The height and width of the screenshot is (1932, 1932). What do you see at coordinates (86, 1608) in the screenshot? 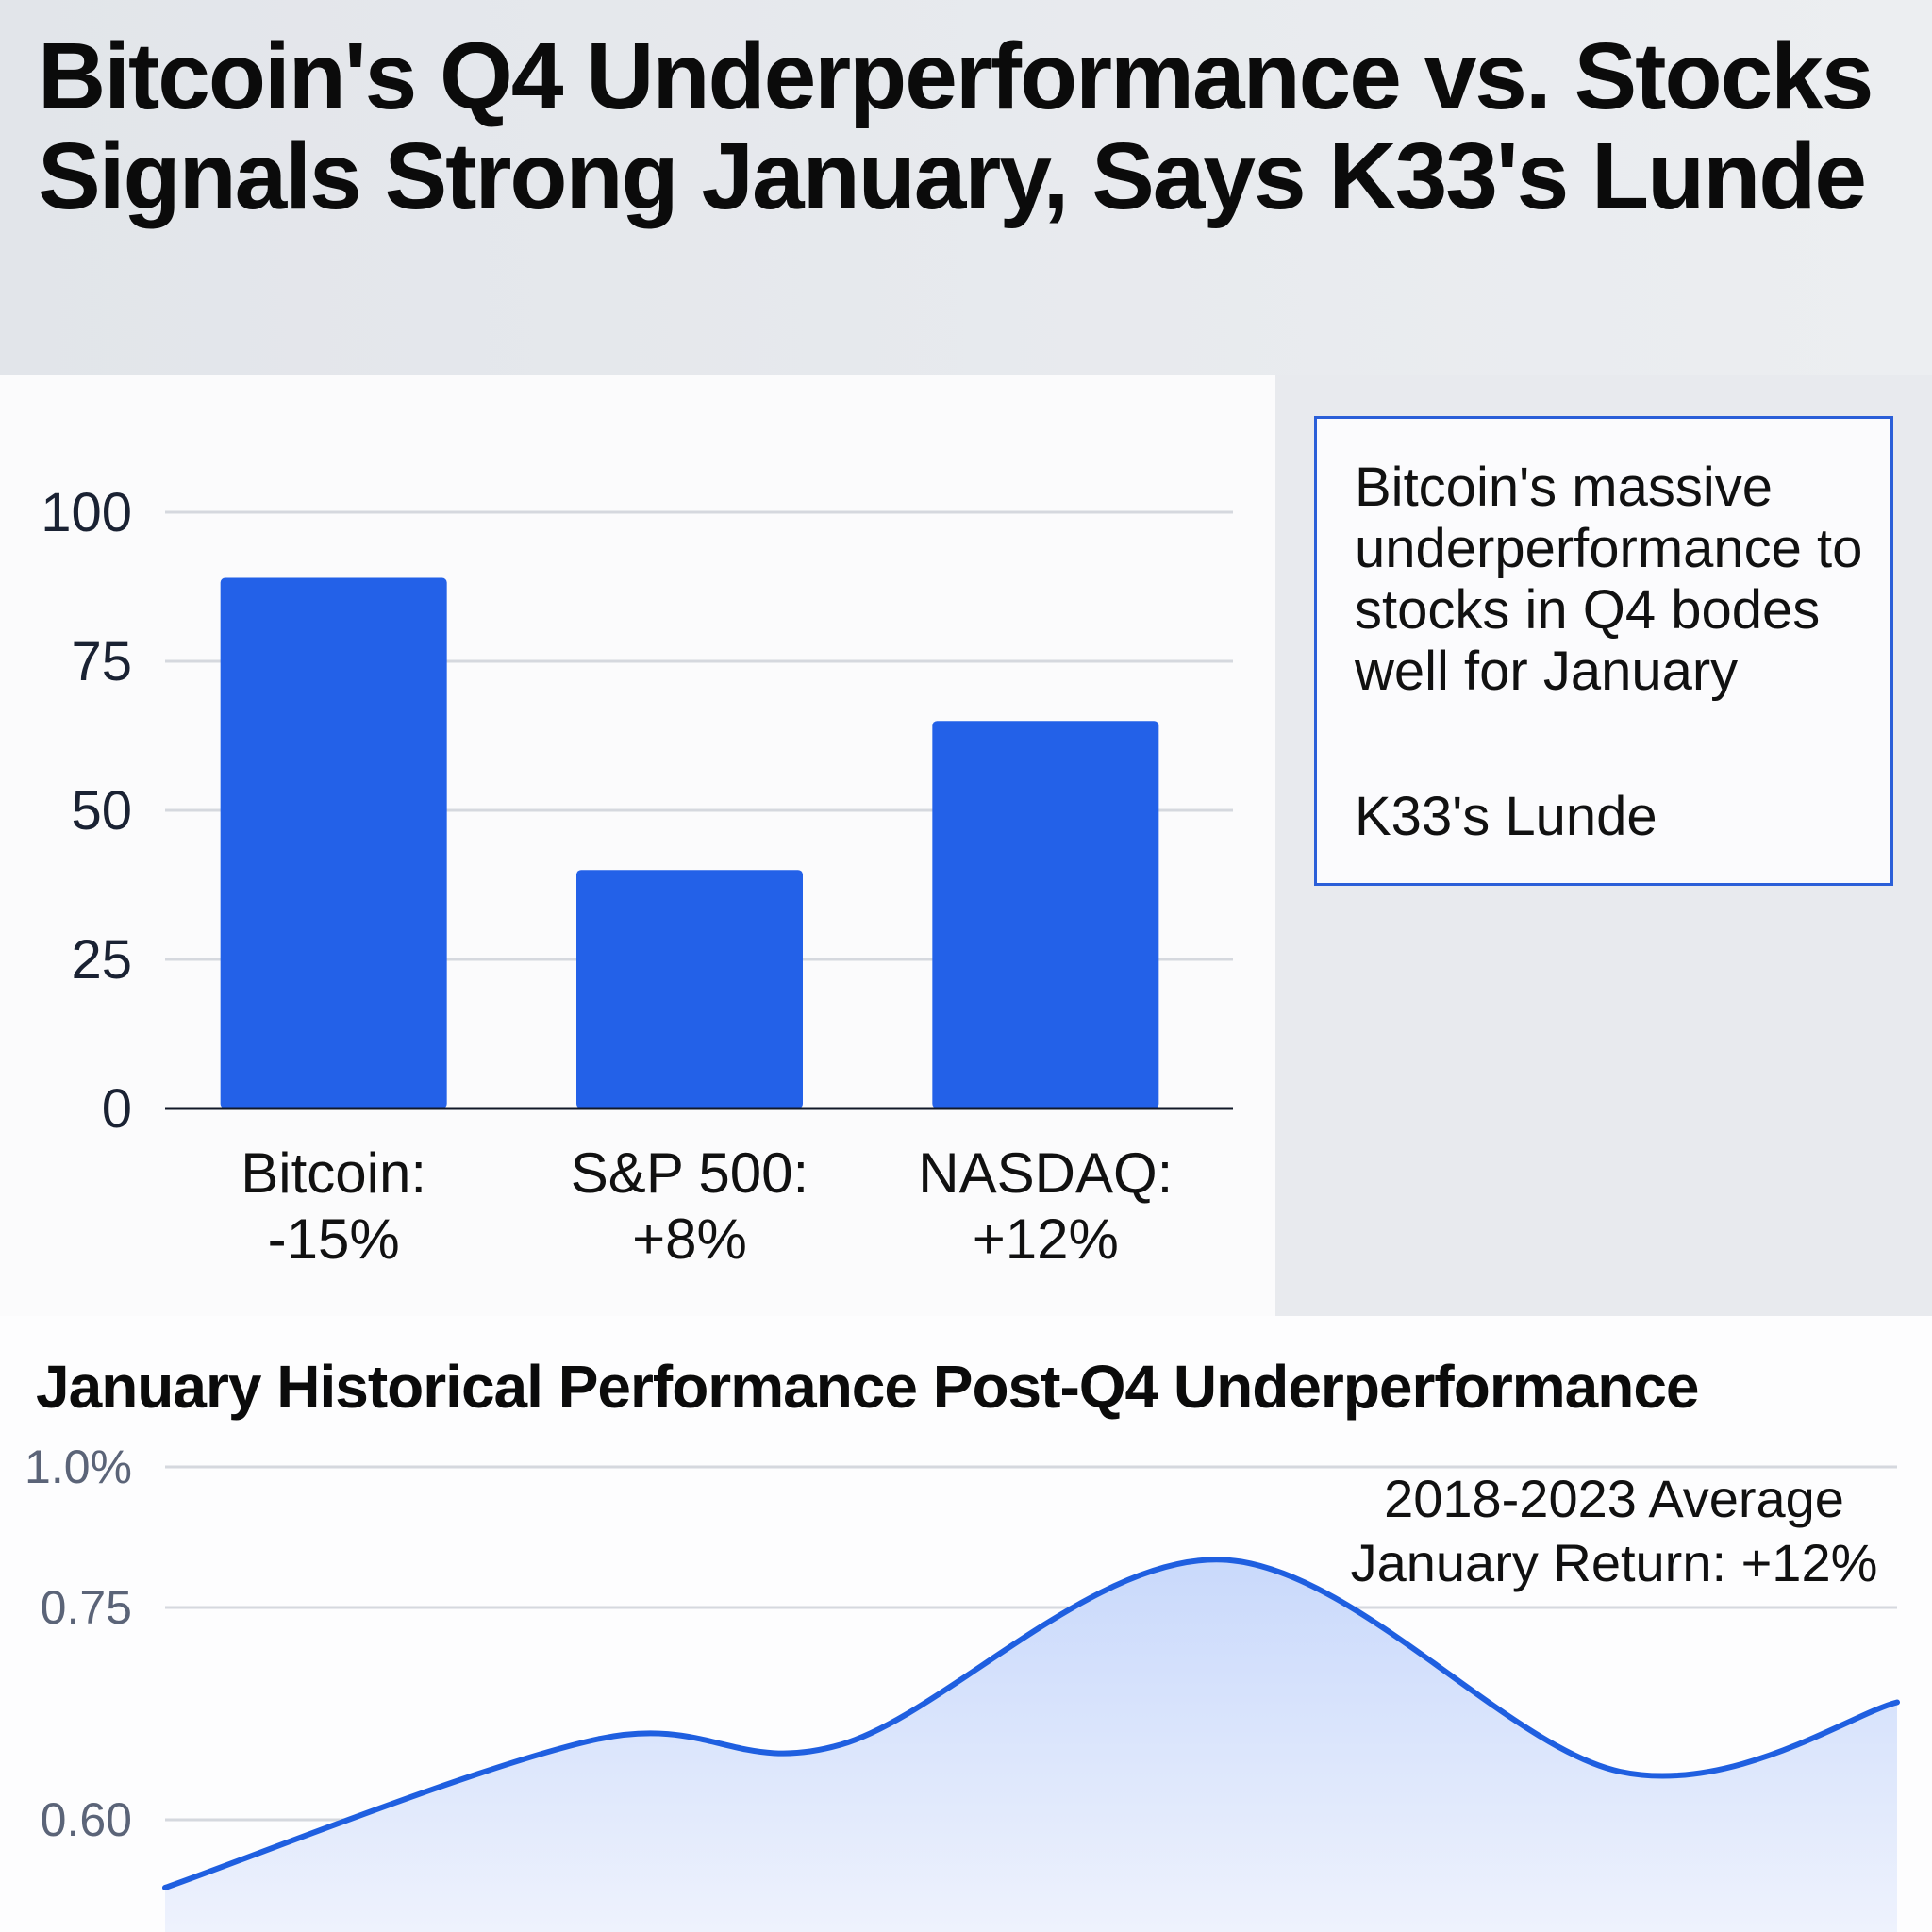
I see `y-tick-label: 0.75` at bounding box center [86, 1608].